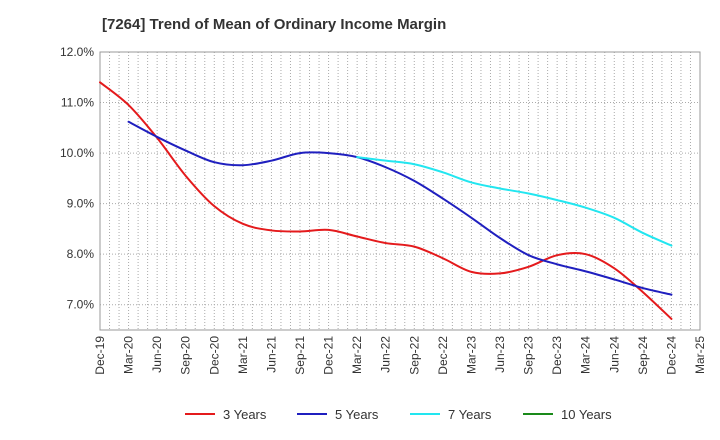  I want to click on x-tick-label: Sep-22, so click(414, 355).